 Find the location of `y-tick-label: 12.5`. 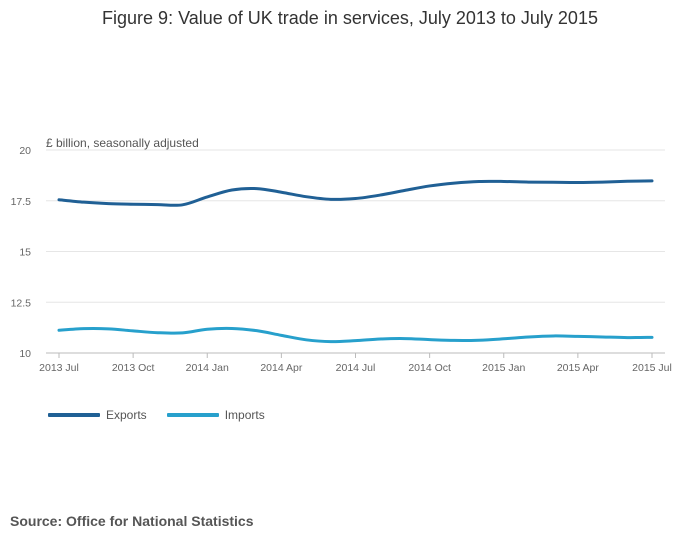

y-tick-label: 12.5 is located at coordinates (21, 303).